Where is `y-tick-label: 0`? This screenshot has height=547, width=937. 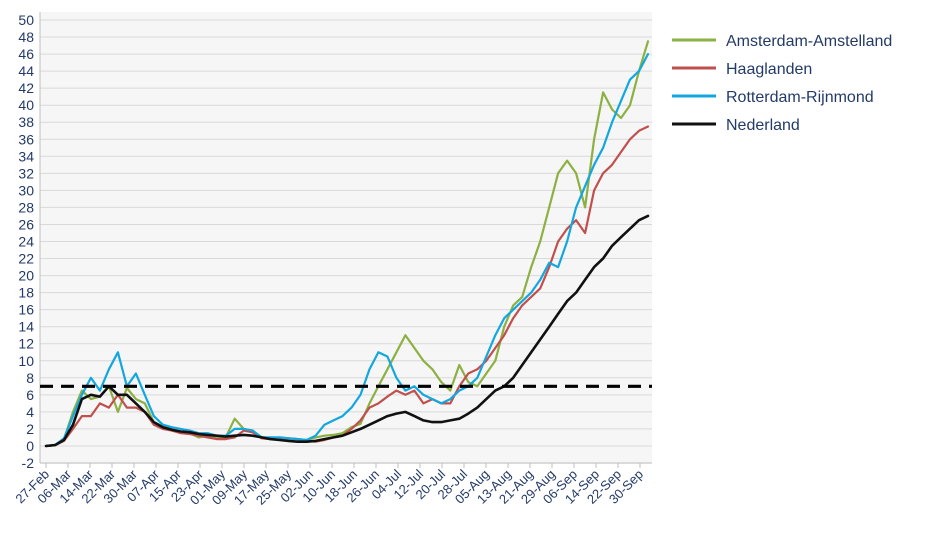
y-tick-label: 0 is located at coordinates (30, 446).